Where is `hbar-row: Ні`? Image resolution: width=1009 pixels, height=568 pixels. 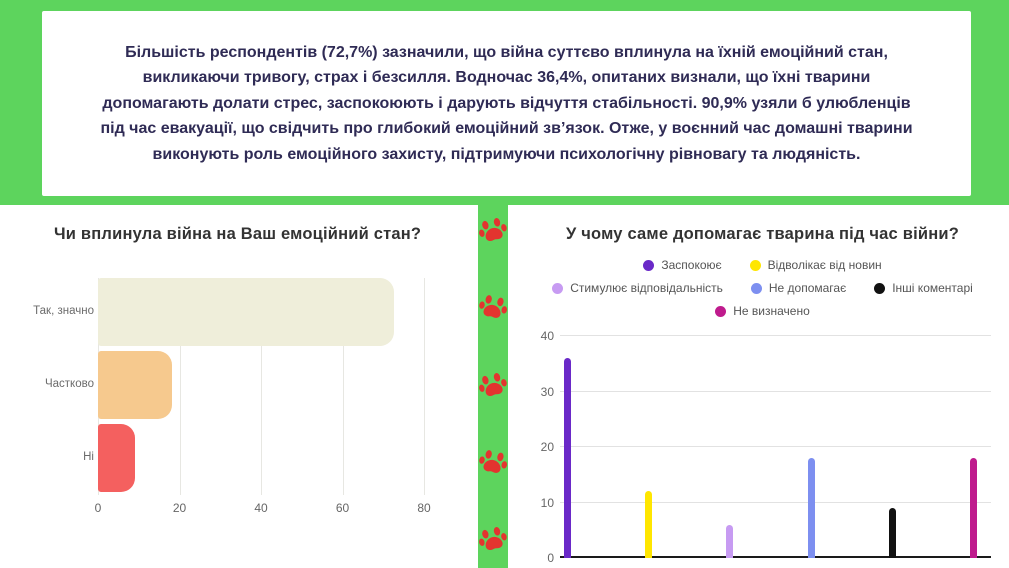
hbar-row: Ні is located at coordinates (227, 458).